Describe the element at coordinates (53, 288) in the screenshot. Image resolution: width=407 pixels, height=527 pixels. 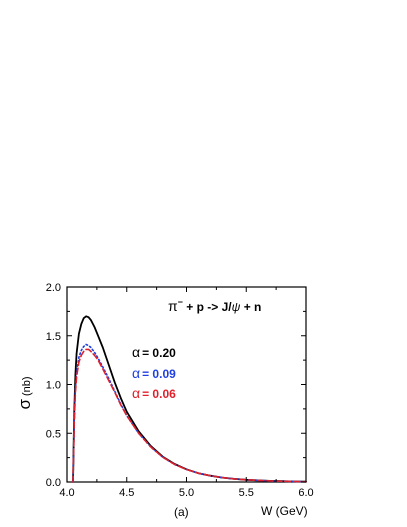
I see `y-tick-label: 2.0` at that location.